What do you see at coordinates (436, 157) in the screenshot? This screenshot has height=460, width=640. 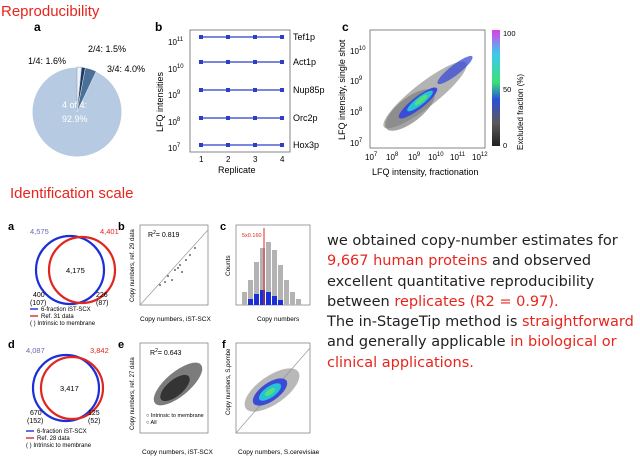 I see `scatter-xtick: 10¹⁰` at bounding box center [436, 157].